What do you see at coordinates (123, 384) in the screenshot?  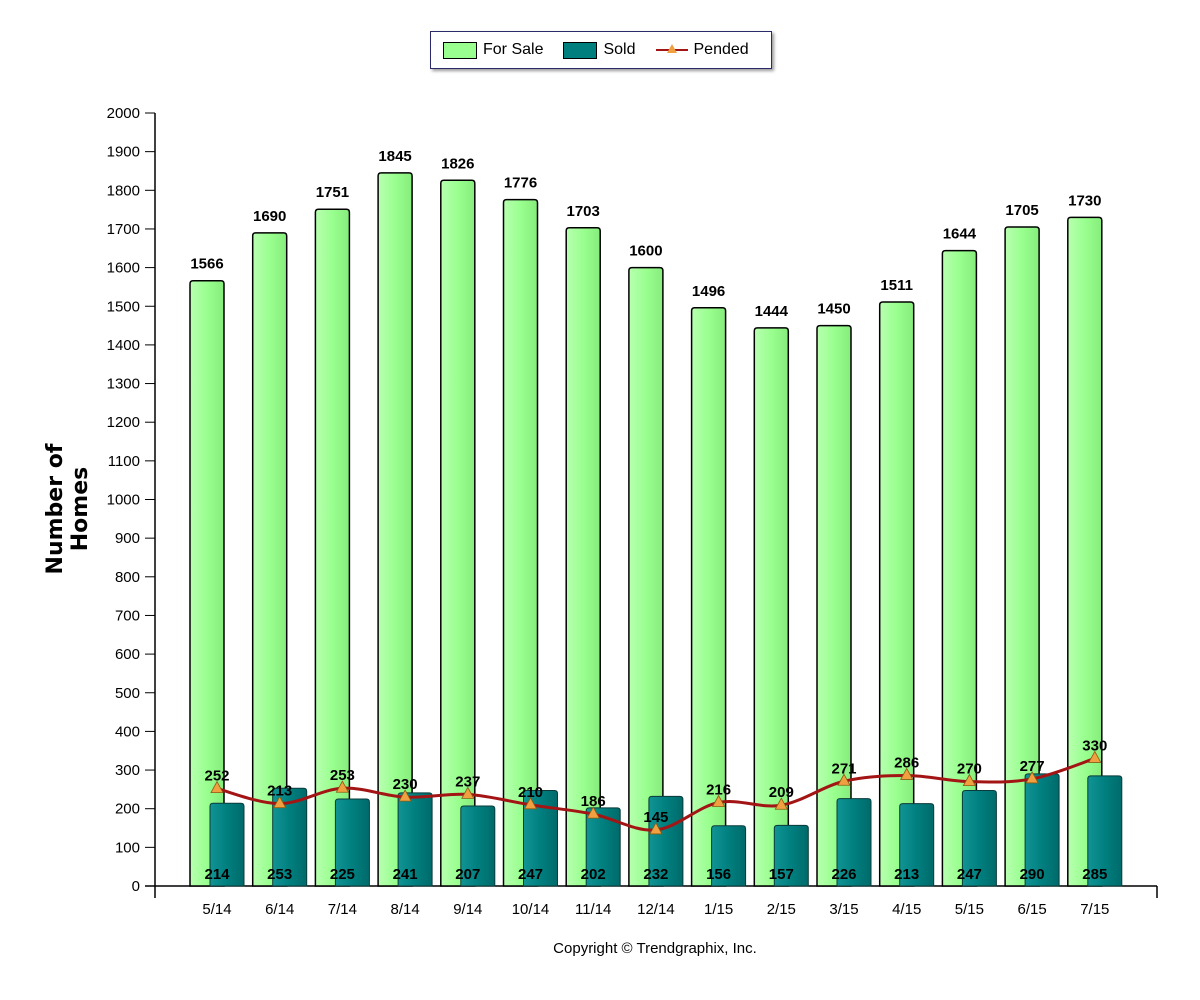 I see `y-tick-label: 1300` at bounding box center [123, 384].